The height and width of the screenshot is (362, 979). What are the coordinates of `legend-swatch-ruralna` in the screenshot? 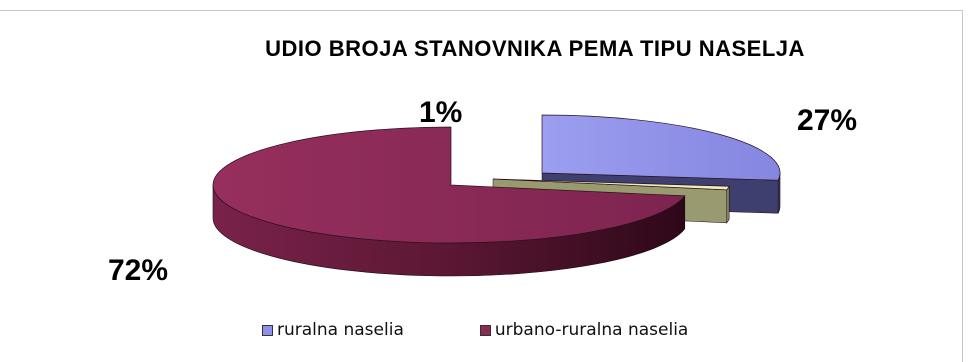 It's located at (267, 330).